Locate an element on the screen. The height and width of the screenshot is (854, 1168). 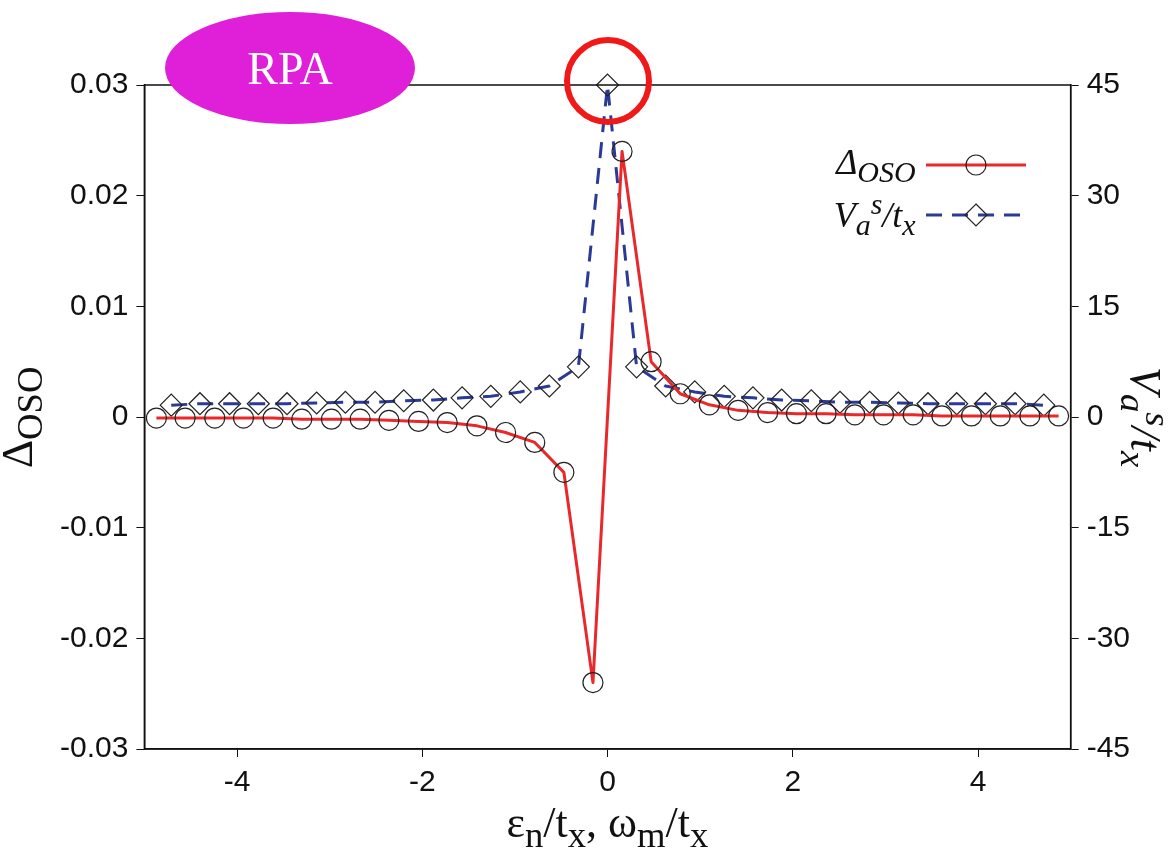
ellipse-badge: RPA is located at coordinates (290, 68).